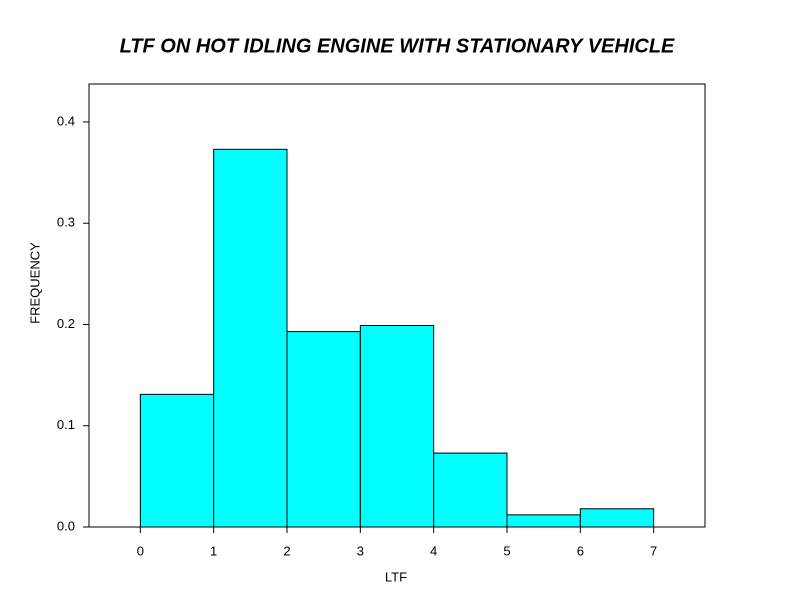  What do you see at coordinates (506, 550) in the screenshot?
I see `x-tick-label: 5` at bounding box center [506, 550].